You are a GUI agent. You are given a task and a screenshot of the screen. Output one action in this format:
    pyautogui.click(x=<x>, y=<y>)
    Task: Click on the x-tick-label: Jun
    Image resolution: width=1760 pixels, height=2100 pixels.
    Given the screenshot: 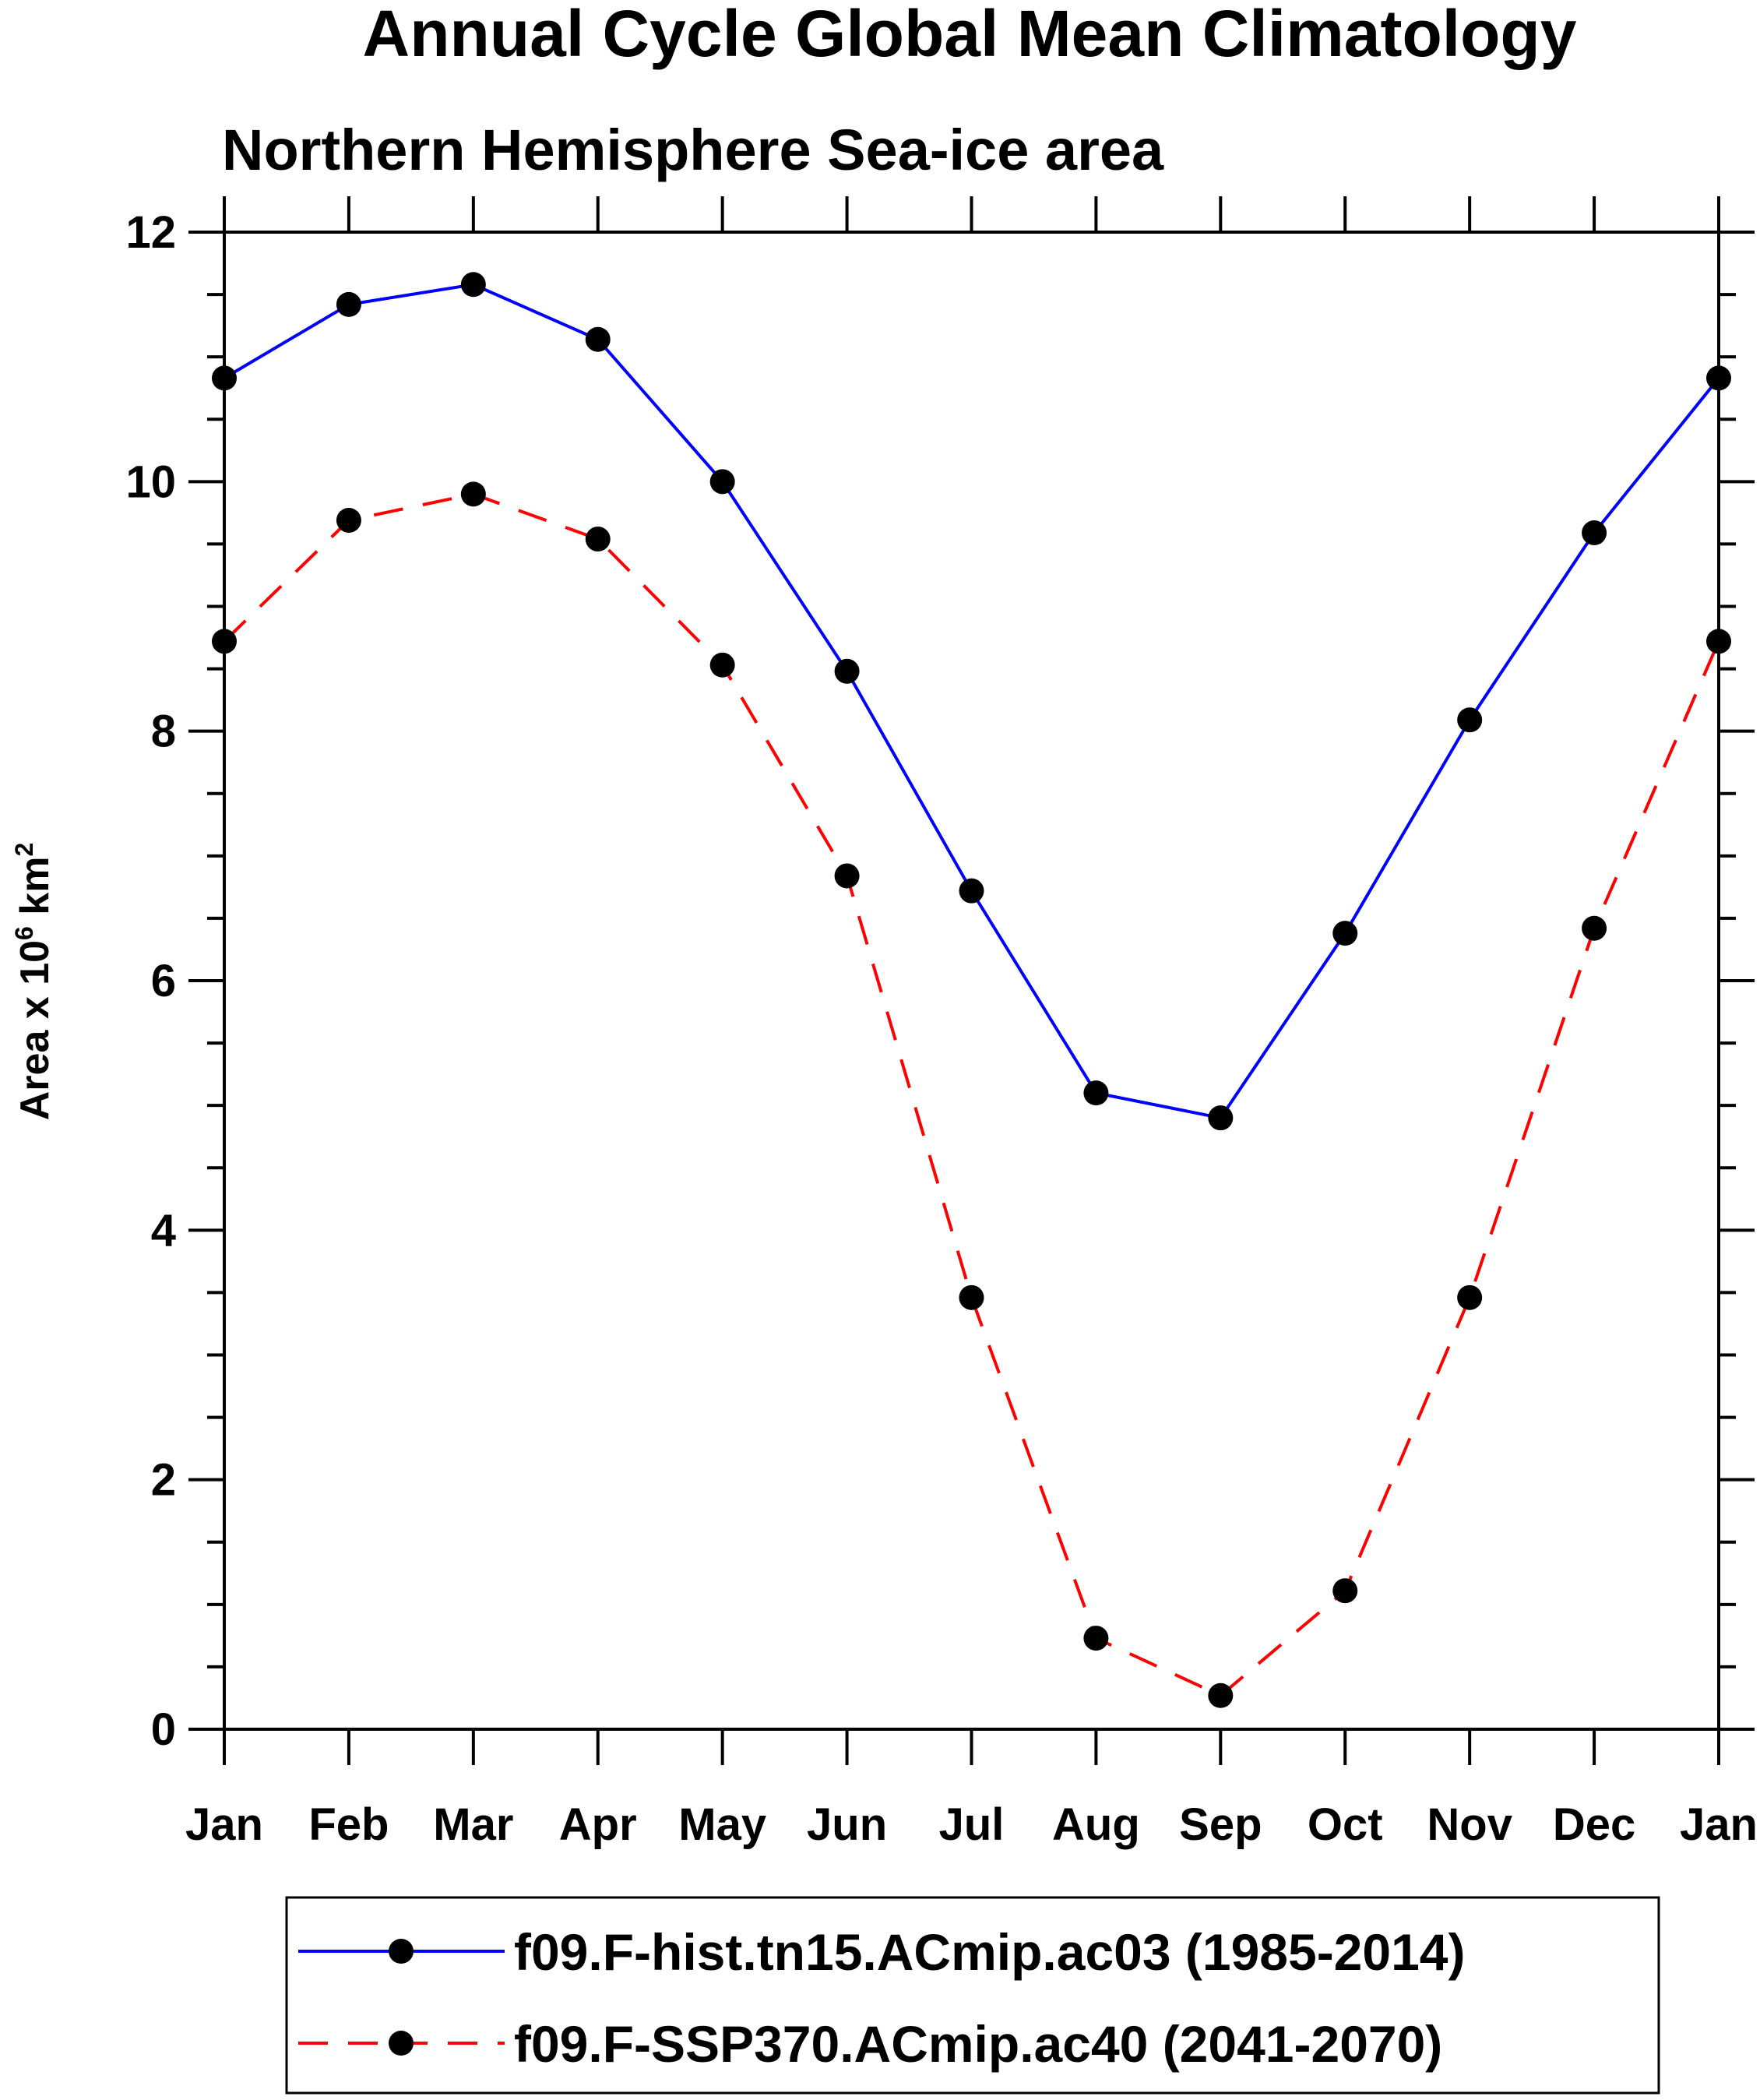 What is the action you would take?
    pyautogui.click(x=847, y=1824)
    